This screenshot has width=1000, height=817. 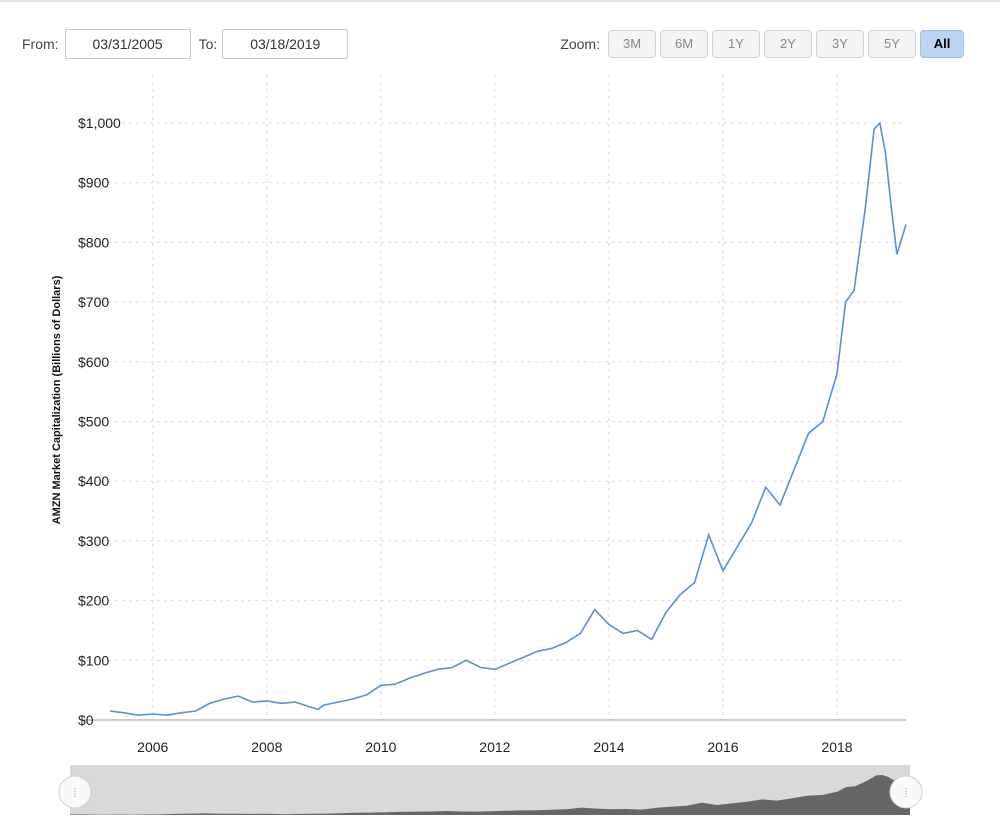 I want to click on zoom-1y-button: 1Y, so click(x=736, y=44).